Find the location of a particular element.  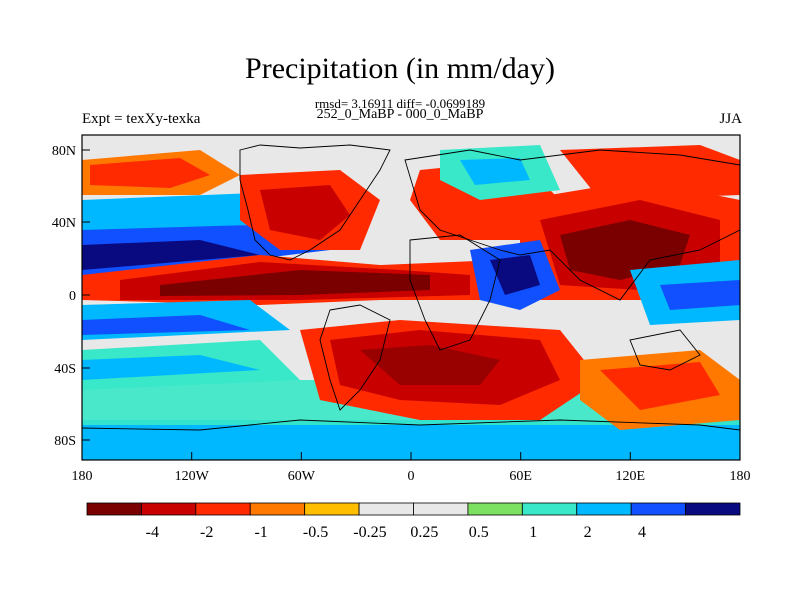

lon-axis: 180 120W 60W 0 60E 120E 180 is located at coordinates (411, 468).